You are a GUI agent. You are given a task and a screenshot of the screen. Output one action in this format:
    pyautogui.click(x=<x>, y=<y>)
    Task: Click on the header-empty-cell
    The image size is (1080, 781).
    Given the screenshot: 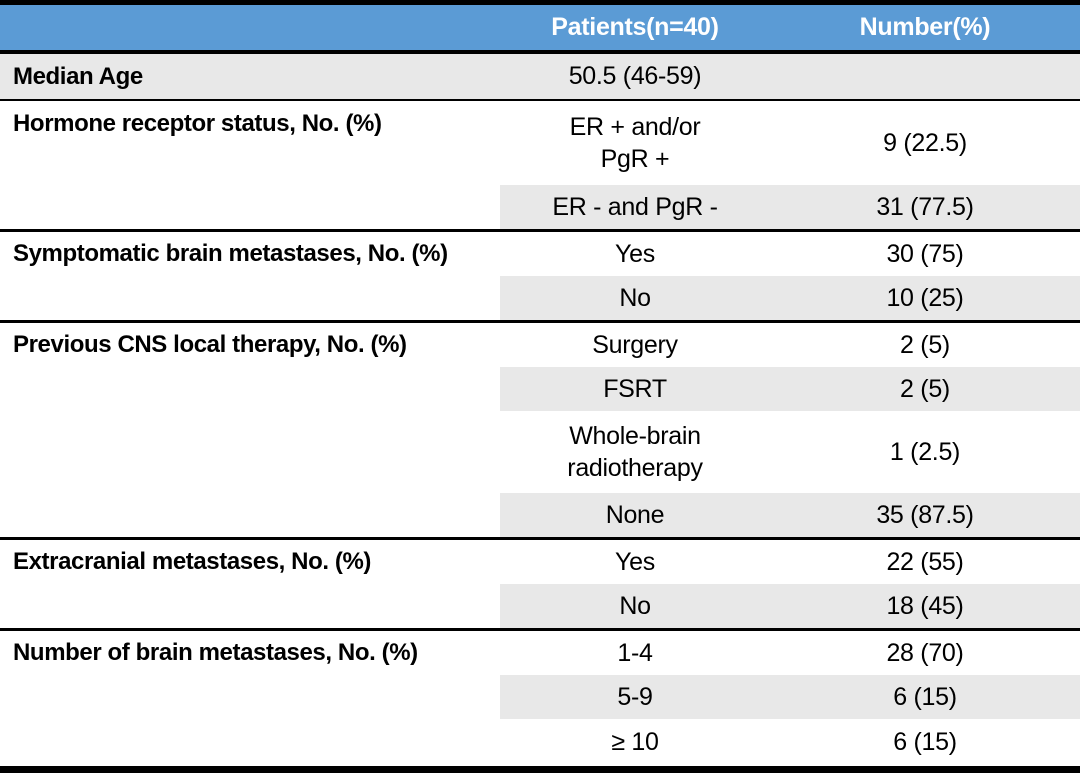 What is the action you would take?
    pyautogui.click(x=250, y=27)
    